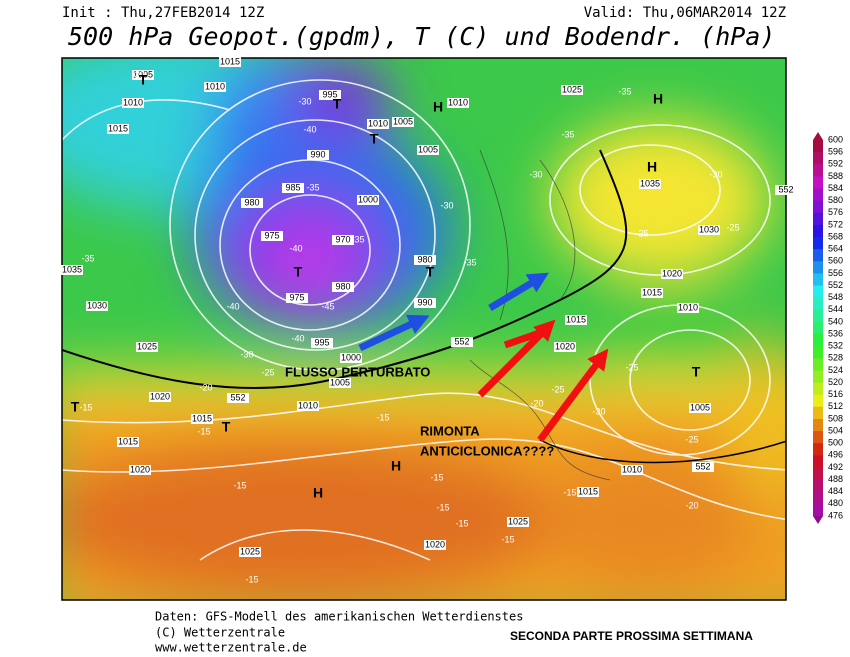  I want to click on colorbar-label: 476, so click(835, 515).